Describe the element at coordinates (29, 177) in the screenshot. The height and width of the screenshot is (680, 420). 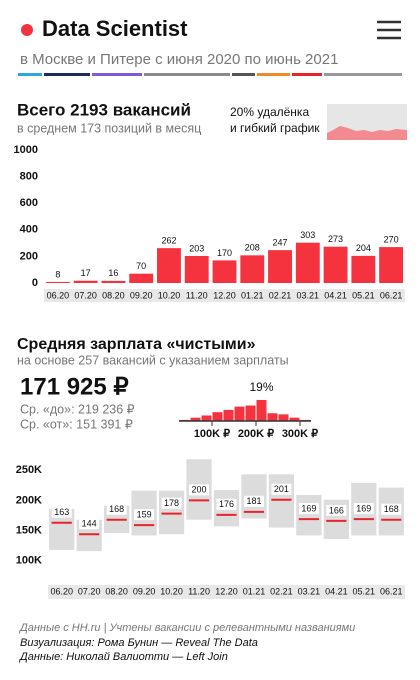
I see `y-tick-label: 800` at that location.